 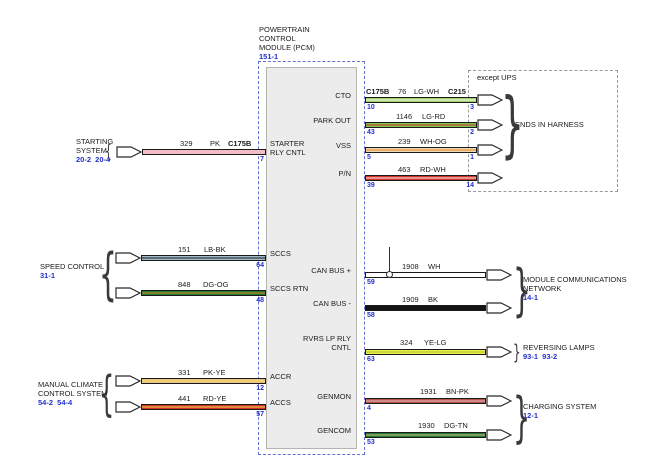 I want to click on pcm-pin-number: 48, so click(x=260, y=300).